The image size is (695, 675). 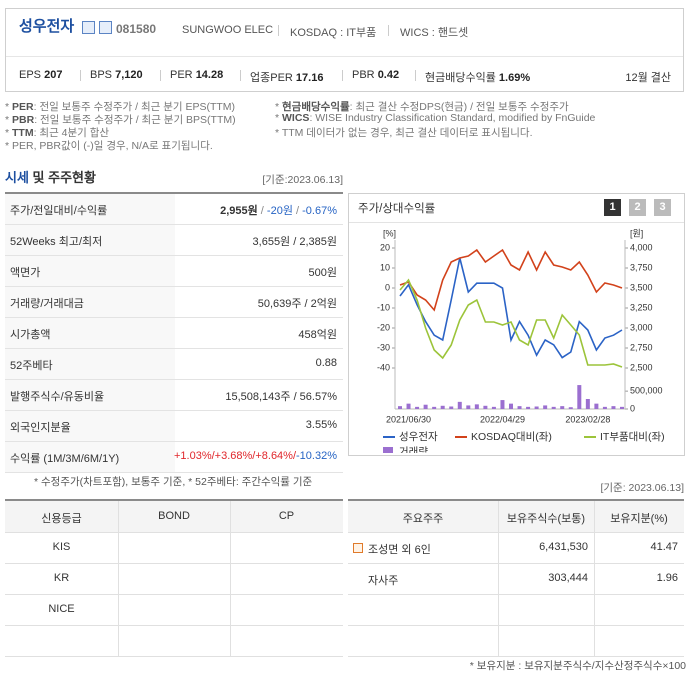 I want to click on y-unit: [%], so click(x=389, y=233).